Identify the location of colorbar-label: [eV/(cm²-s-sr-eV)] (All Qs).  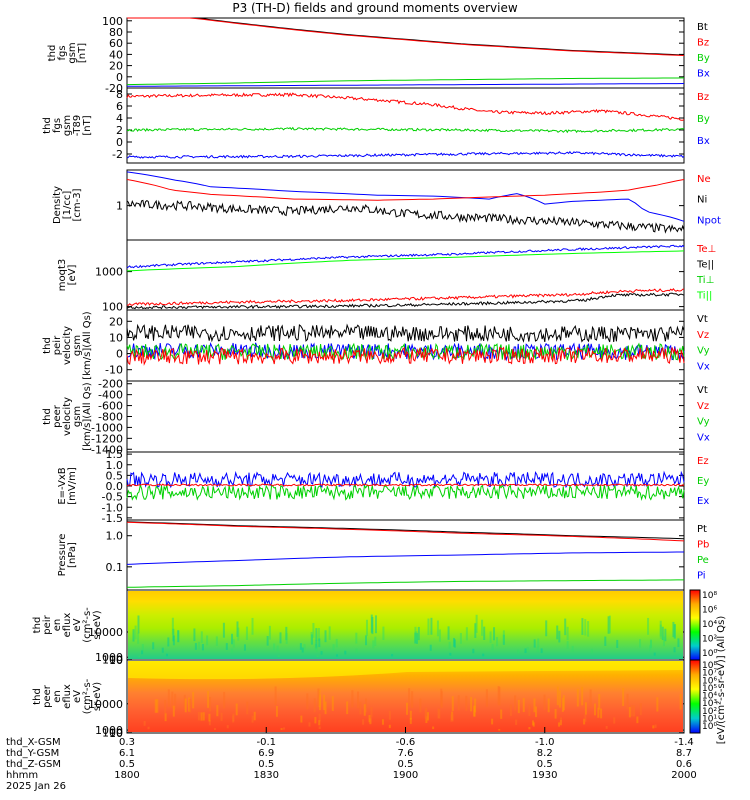
(721, 680).